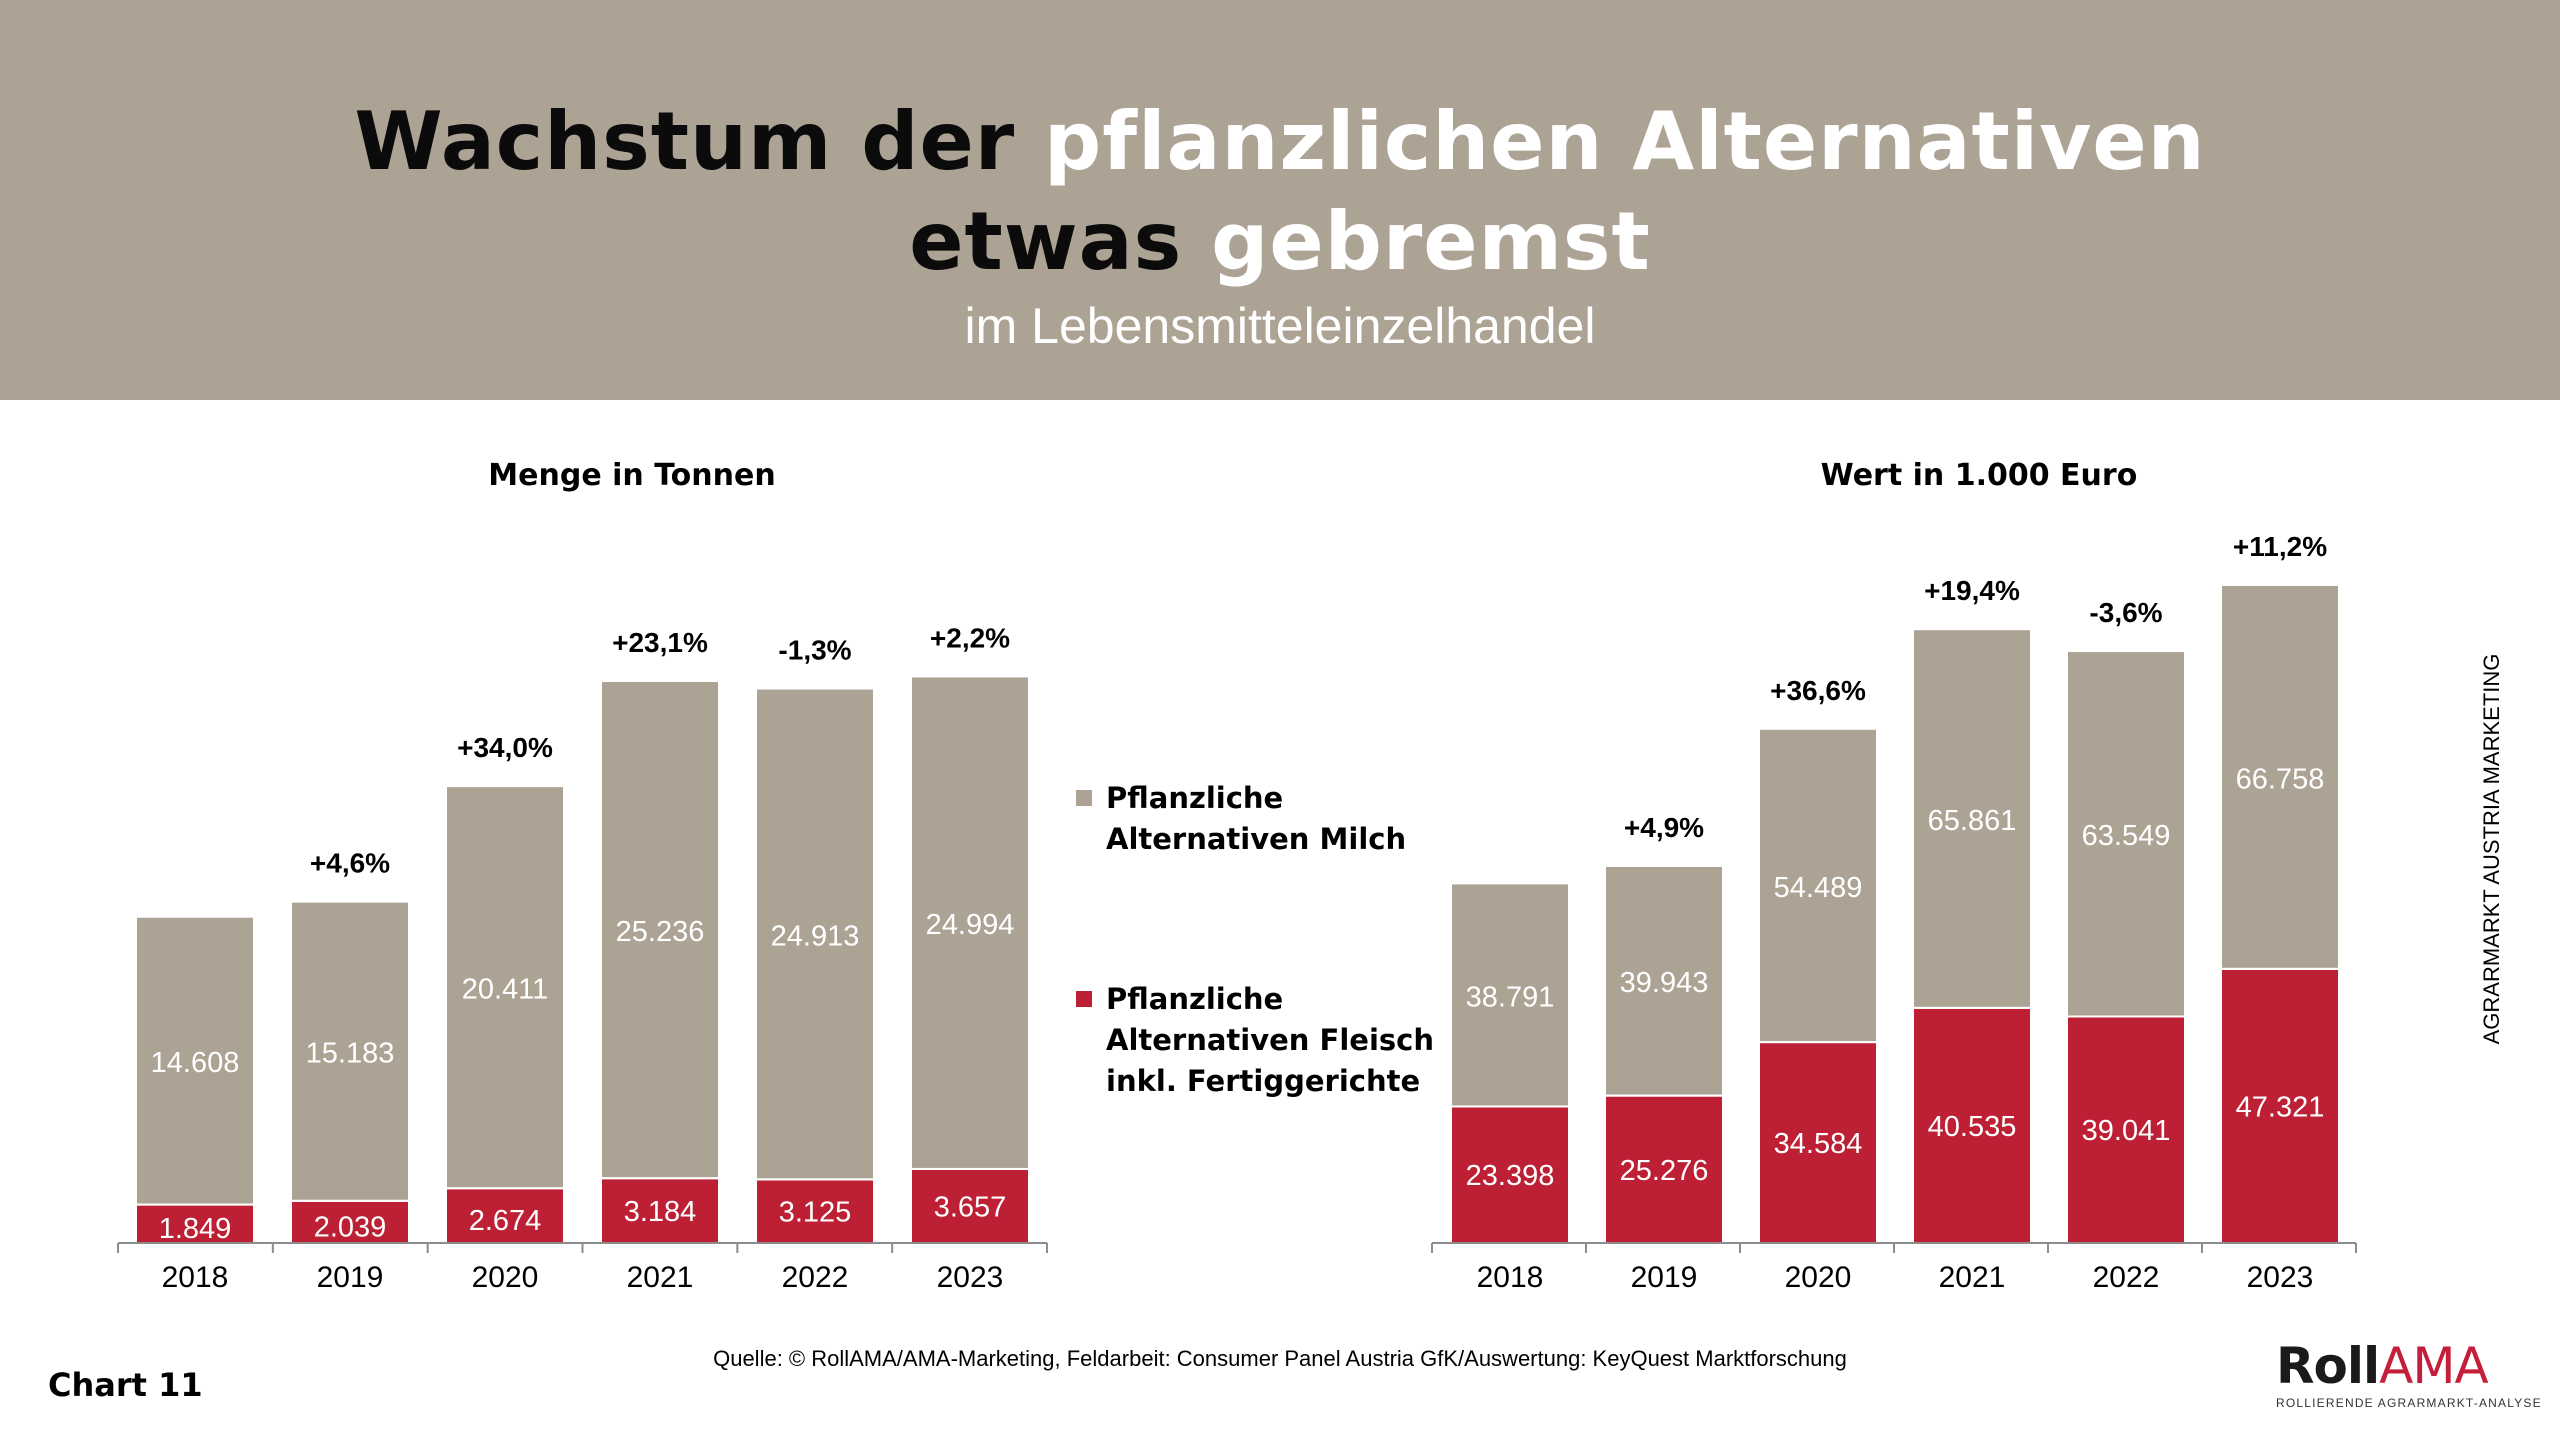 Image resolution: width=2560 pixels, height=1440 pixels. I want to click on logo-wordmark: RollAMA, so click(2401, 1366).